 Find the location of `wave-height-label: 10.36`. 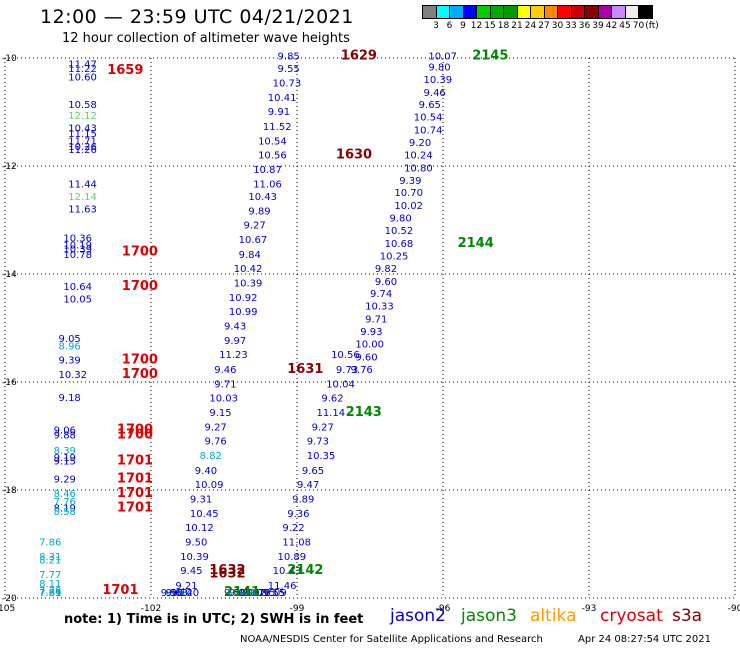

wave-height-label: 10.36 is located at coordinates (77, 239).